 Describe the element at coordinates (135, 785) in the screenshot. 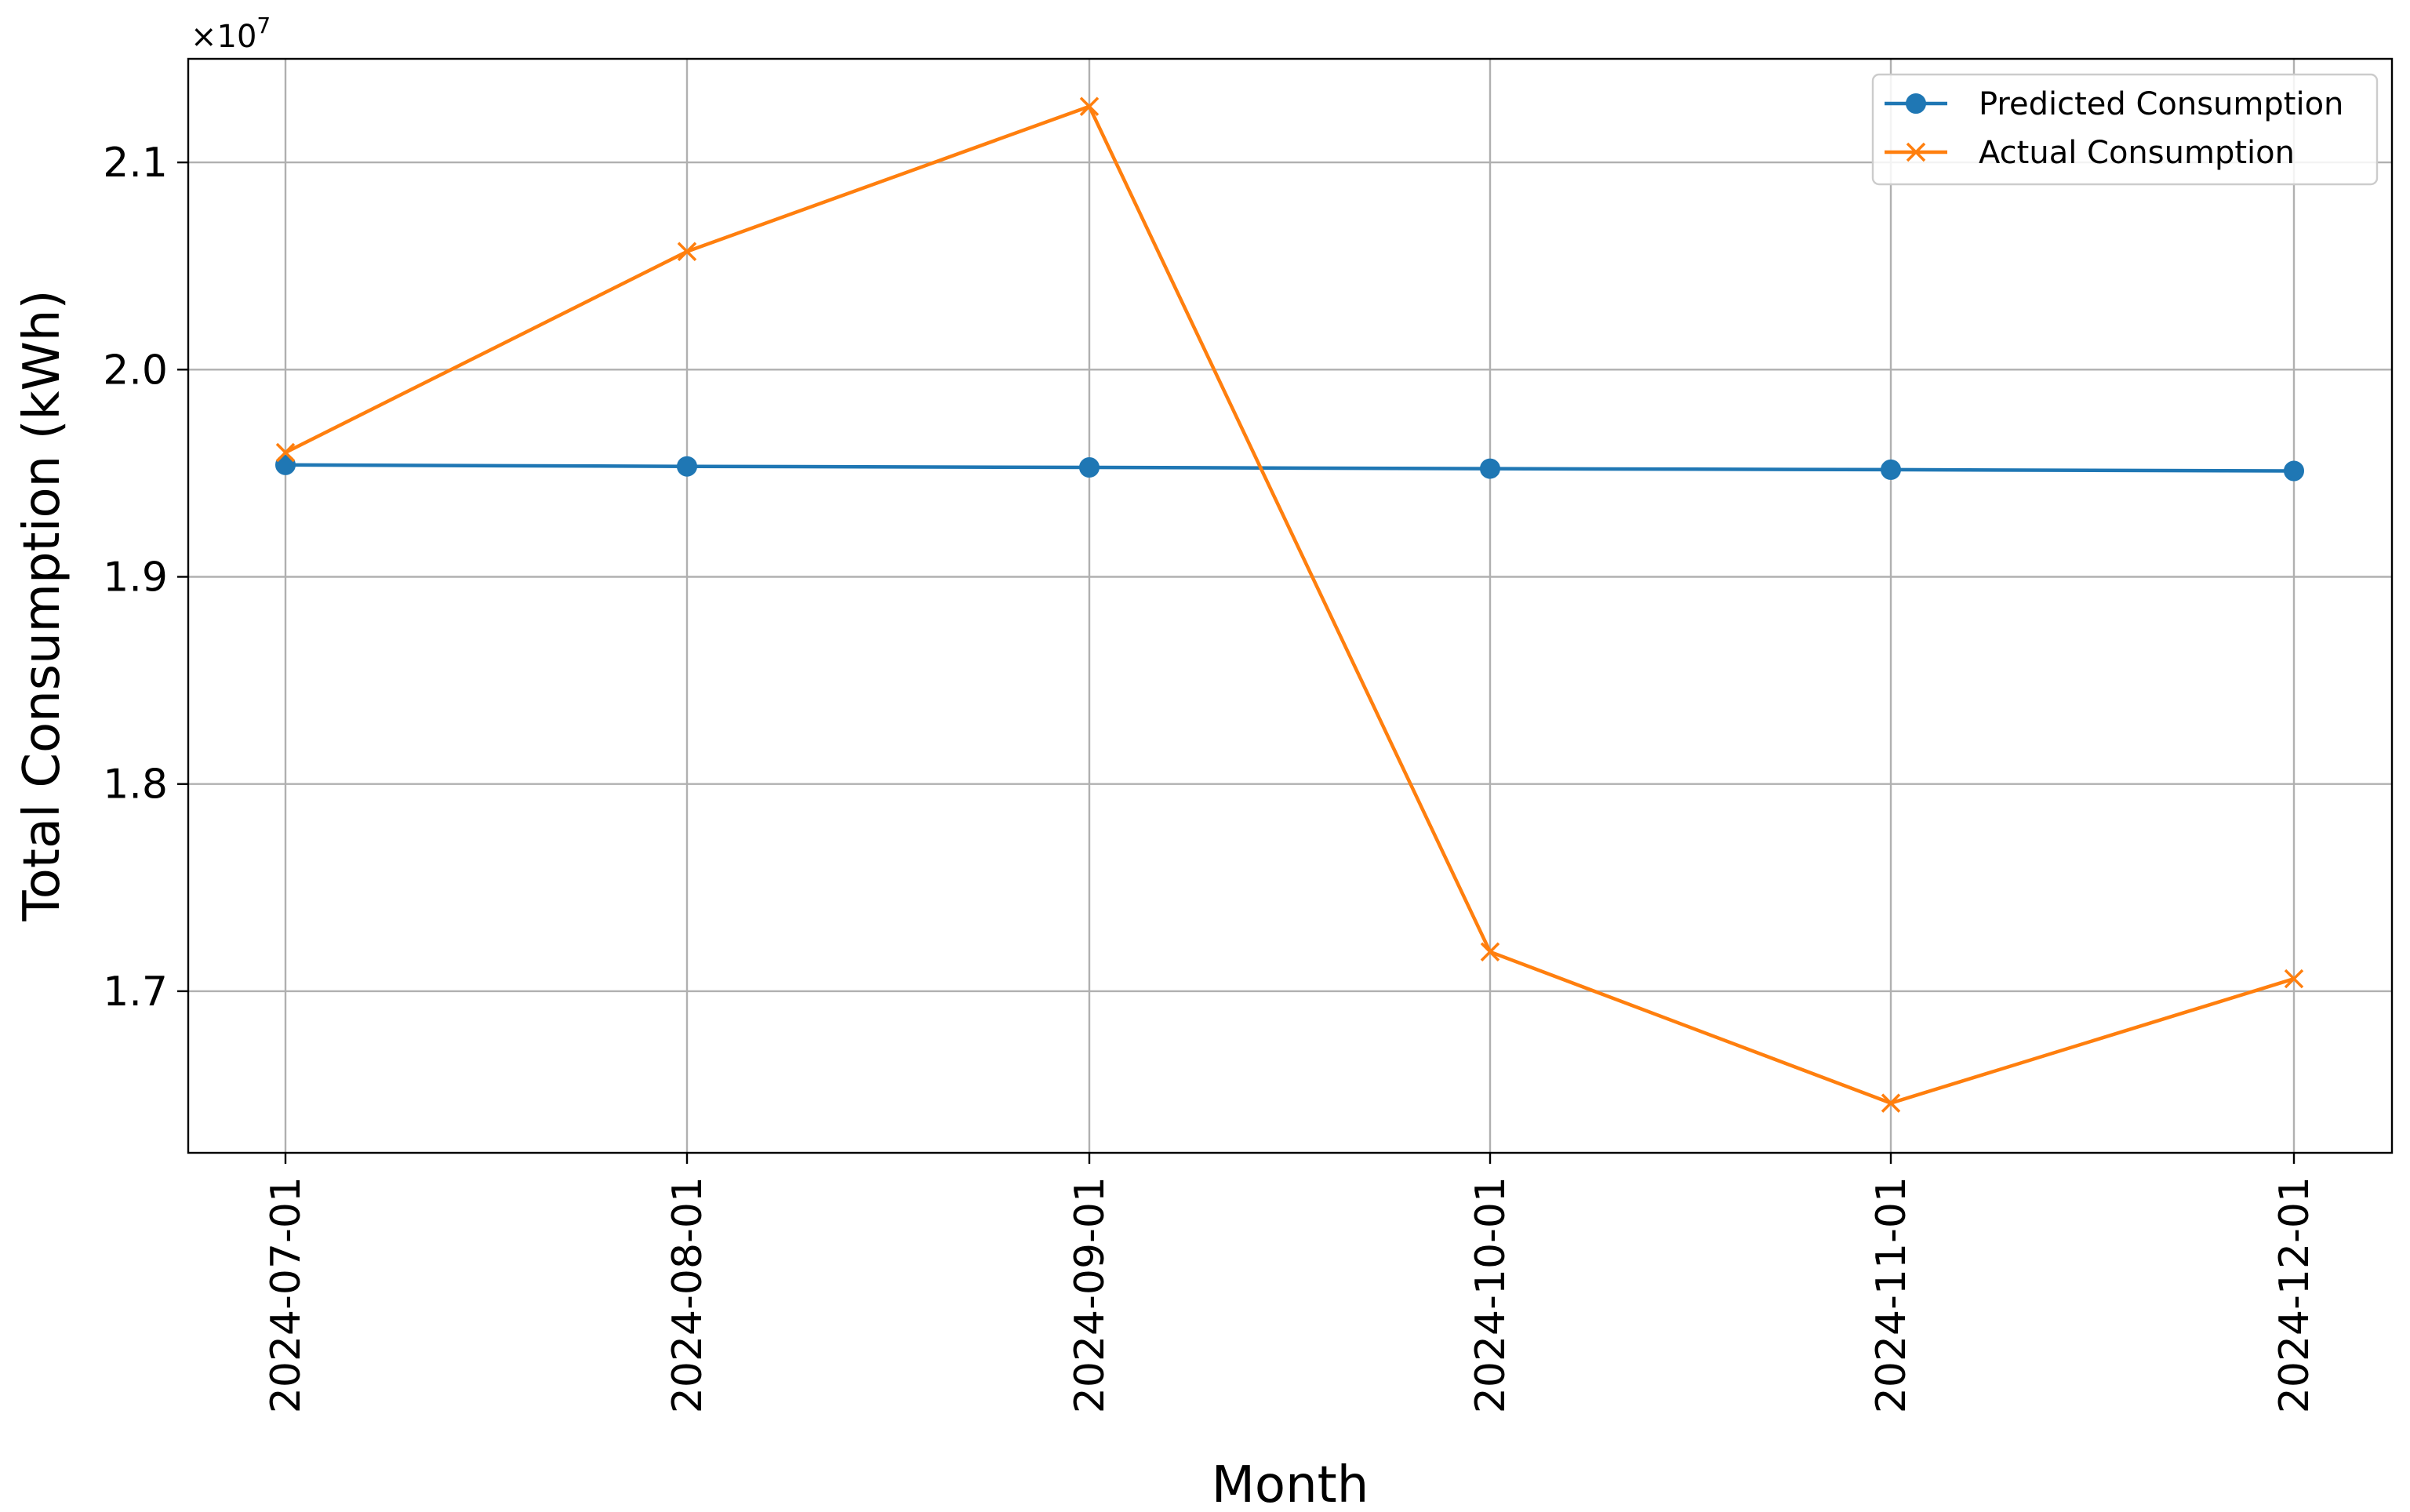

I see `y-tick-label: 1.8` at that location.